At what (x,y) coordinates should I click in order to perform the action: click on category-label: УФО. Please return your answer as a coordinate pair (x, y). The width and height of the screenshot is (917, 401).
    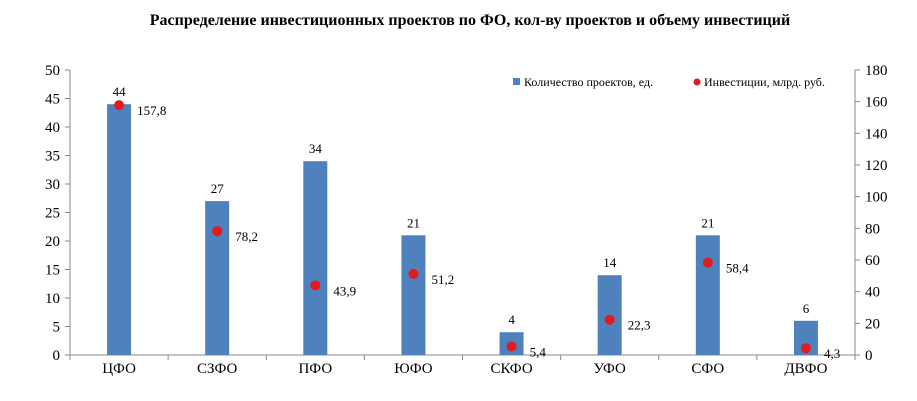
    Looking at the image, I should click on (610, 369).